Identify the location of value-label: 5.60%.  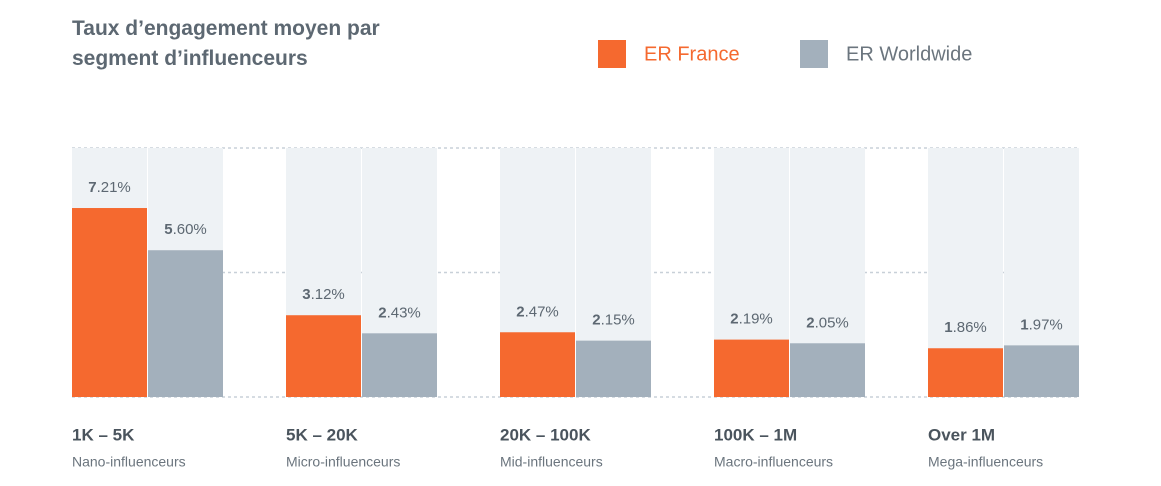
(185, 229).